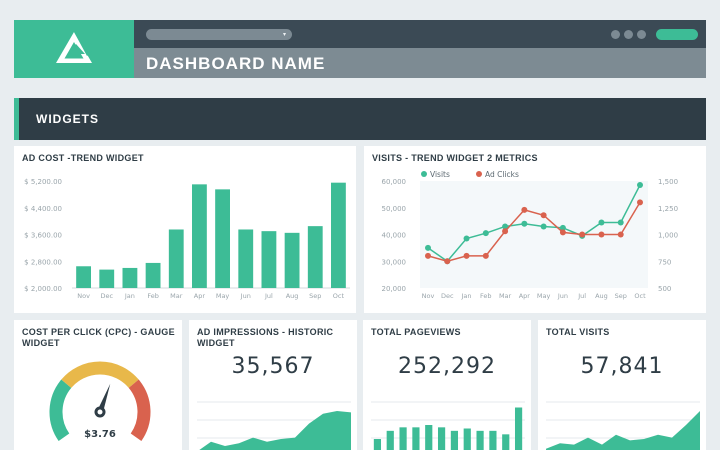 The width and height of the screenshot is (720, 450). I want to click on y-tick-label: $ 2,000.00, so click(43, 289).